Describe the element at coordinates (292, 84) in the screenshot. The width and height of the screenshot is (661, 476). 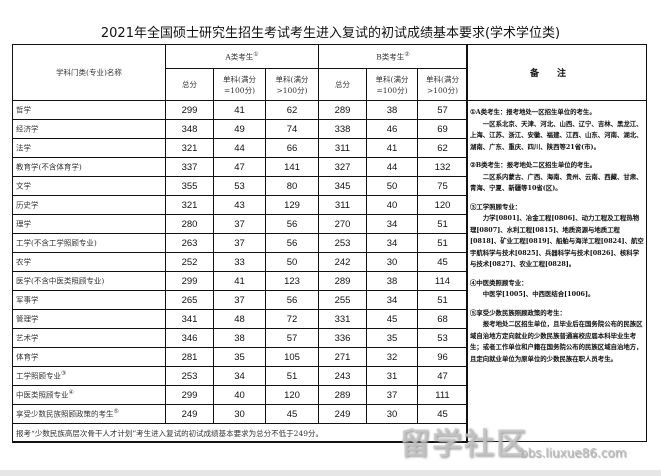
I see `a-singlegt100-header: 单科(满分>100分)` at that location.